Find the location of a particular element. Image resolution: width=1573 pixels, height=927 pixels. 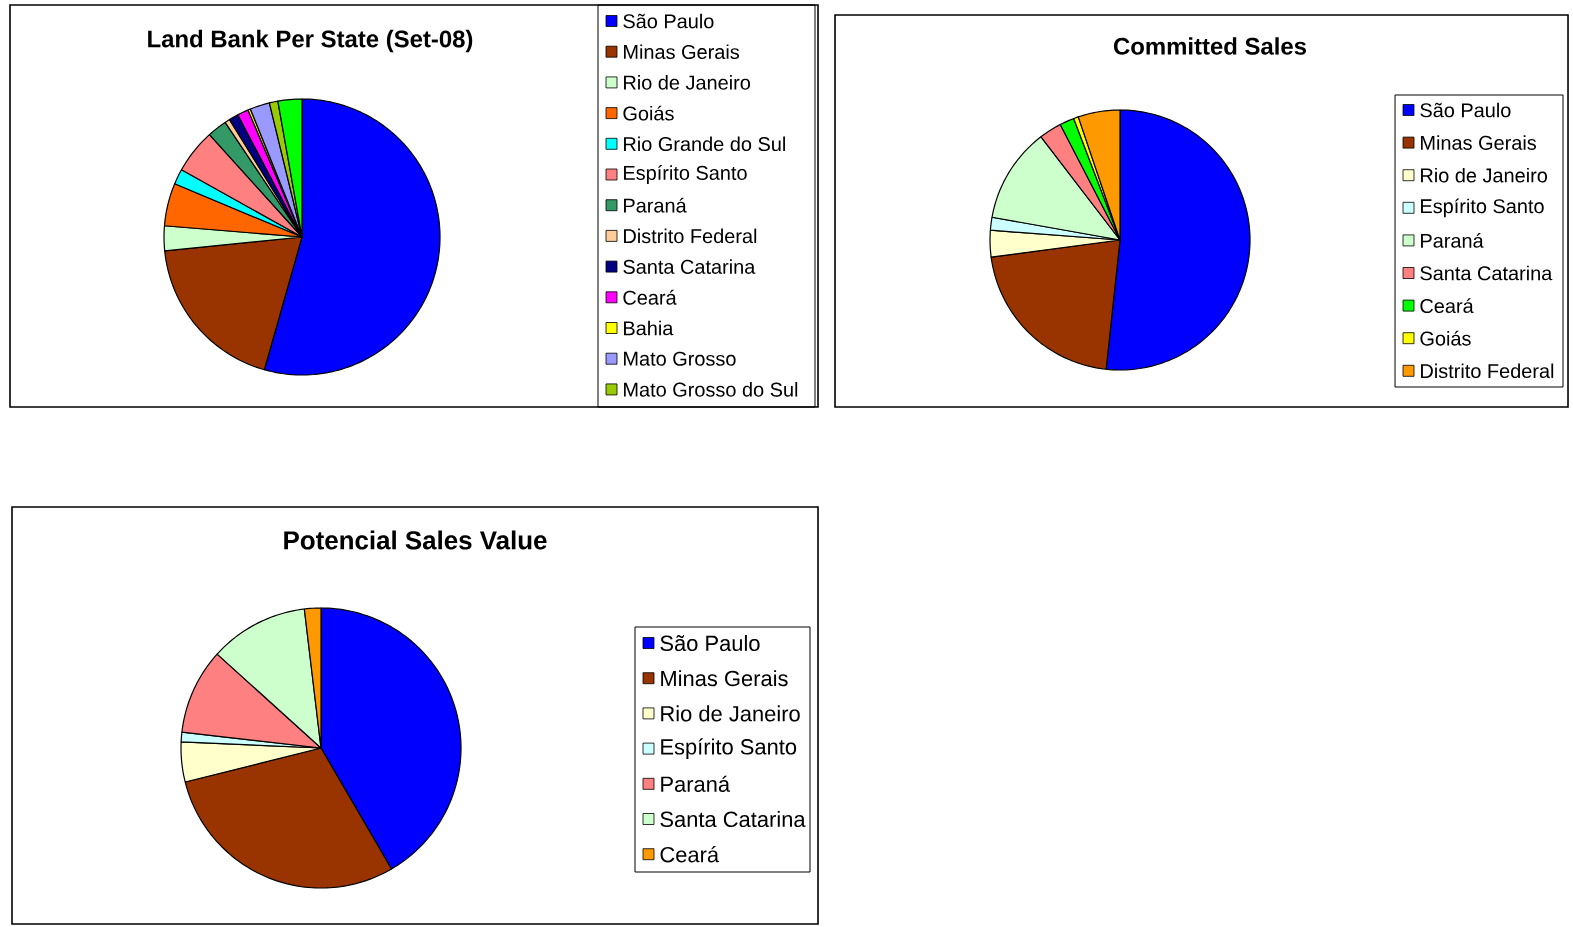

legend-label: Mato Grosso do Sul is located at coordinates (711, 389).